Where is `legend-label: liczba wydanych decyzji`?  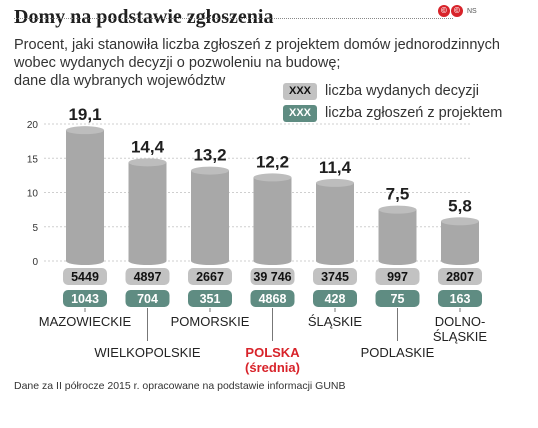
legend-label: liczba wydanych decyzji is located at coordinates (402, 91).